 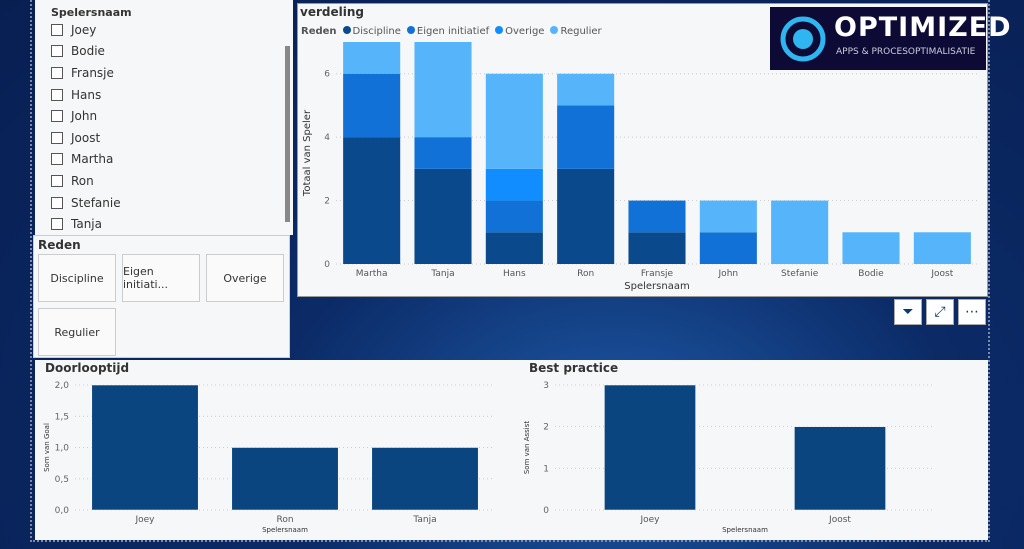 What do you see at coordinates (729, 457) in the screenshot?
I see `best-practice-plot: 0 1 2 3 Joey Joost Spelersnaam Som van Assist` at bounding box center [729, 457].